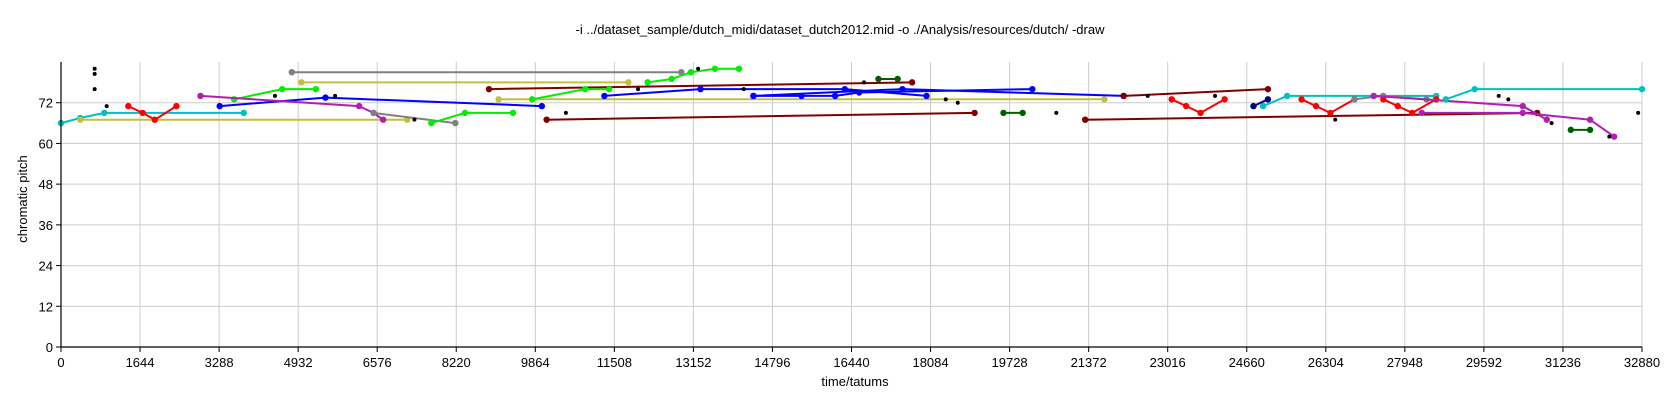 The width and height of the screenshot is (1680, 401). What do you see at coordinates (46, 143) in the screenshot?
I see `y-tick-label: 60` at bounding box center [46, 143].